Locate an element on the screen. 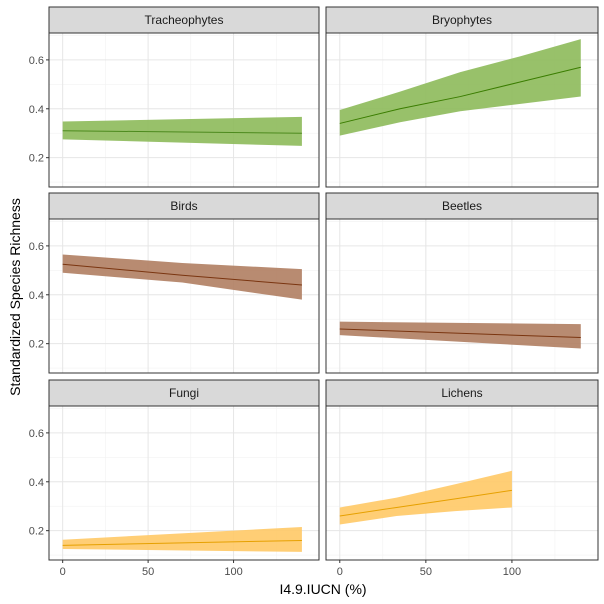 Image resolution: width=604 pixels, height=604 pixels. strip-tracheophytes is located at coordinates (184, 20).